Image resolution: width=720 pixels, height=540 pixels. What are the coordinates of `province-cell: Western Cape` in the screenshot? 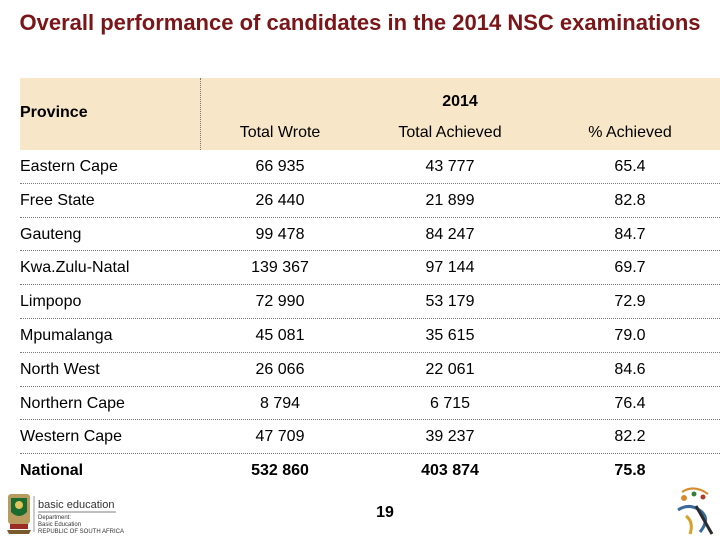 It's located at (71, 437).